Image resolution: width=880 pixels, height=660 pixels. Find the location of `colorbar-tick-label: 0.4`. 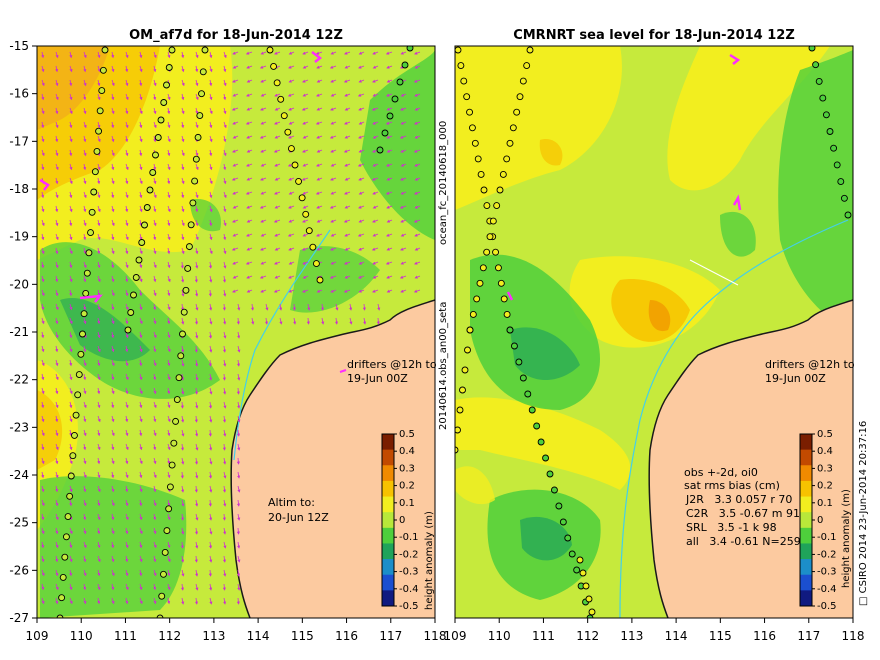

colorbar-tick-label: 0.4 is located at coordinates (407, 451).